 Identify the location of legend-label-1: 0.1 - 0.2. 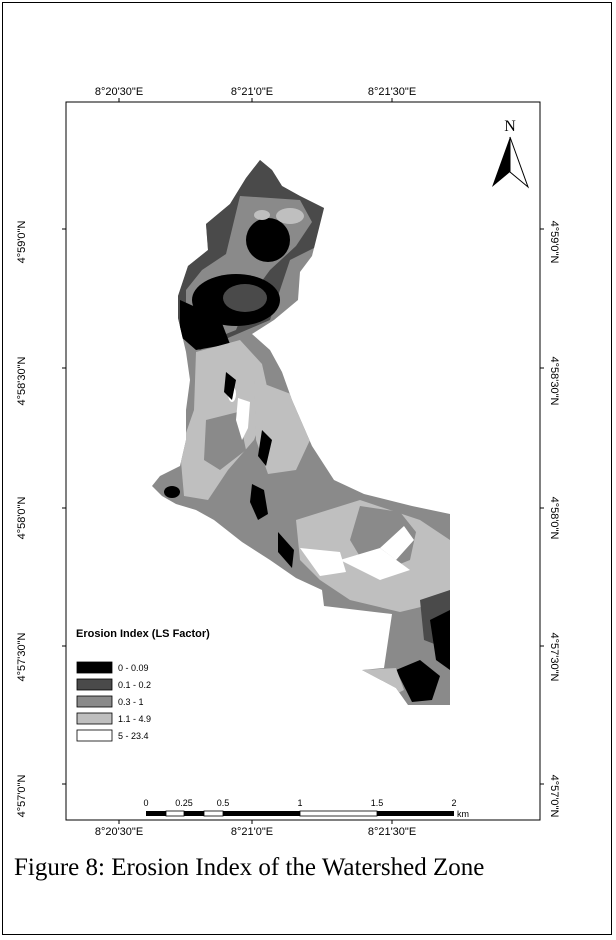
(134, 685).